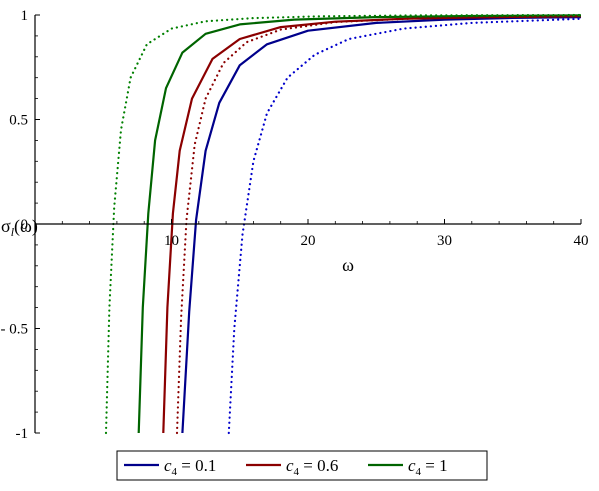 The width and height of the screenshot is (599, 491). Describe the element at coordinates (444, 241) in the screenshot. I see `x-tick-label: 30` at that location.